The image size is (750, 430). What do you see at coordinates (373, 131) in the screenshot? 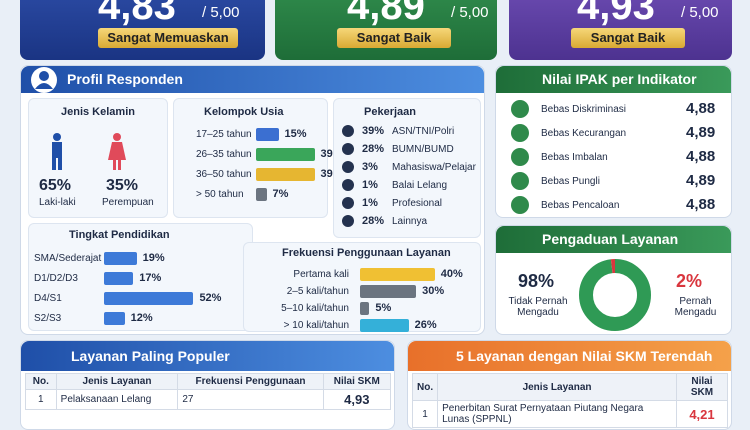
I see `pct: 39%` at bounding box center [373, 131].